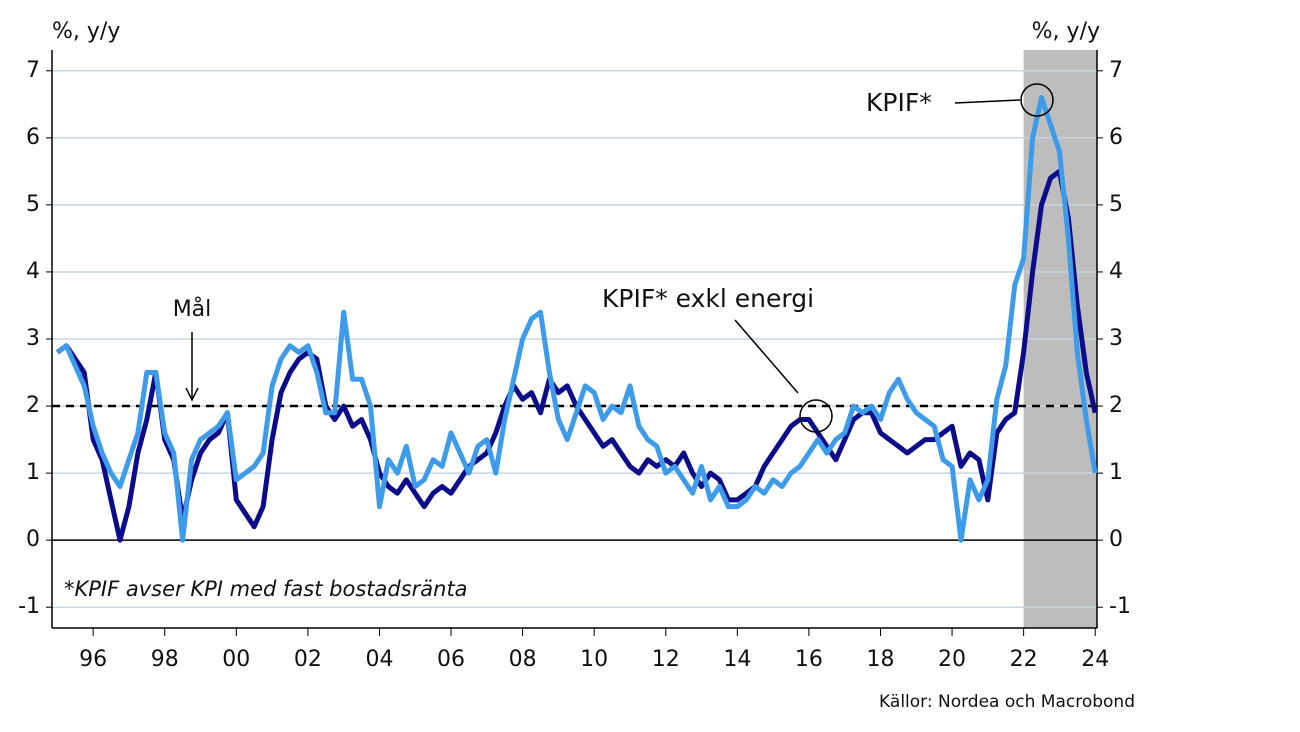  What do you see at coordinates (33, 137) in the screenshot?
I see `y-tick-label: 6` at bounding box center [33, 137].